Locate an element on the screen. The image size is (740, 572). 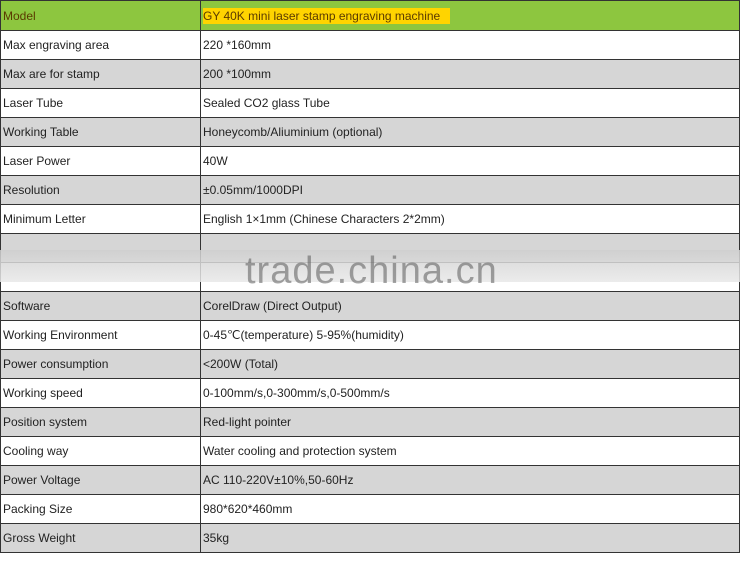
table-row: Power consumption <200W (Total) is located at coordinates (370, 364).